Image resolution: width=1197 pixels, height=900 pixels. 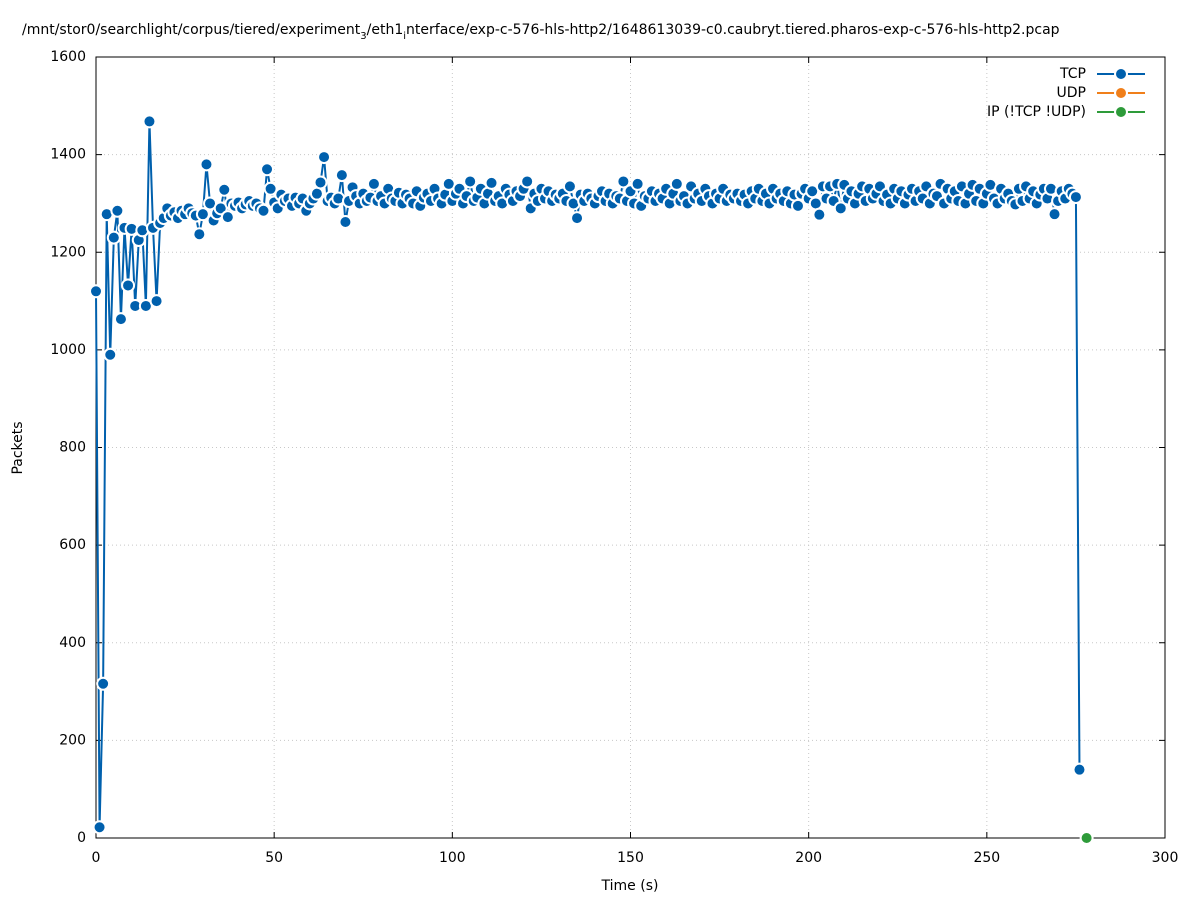 What do you see at coordinates (68, 57) in the screenshot?
I see `y-tick-label: 1600` at bounding box center [68, 57].